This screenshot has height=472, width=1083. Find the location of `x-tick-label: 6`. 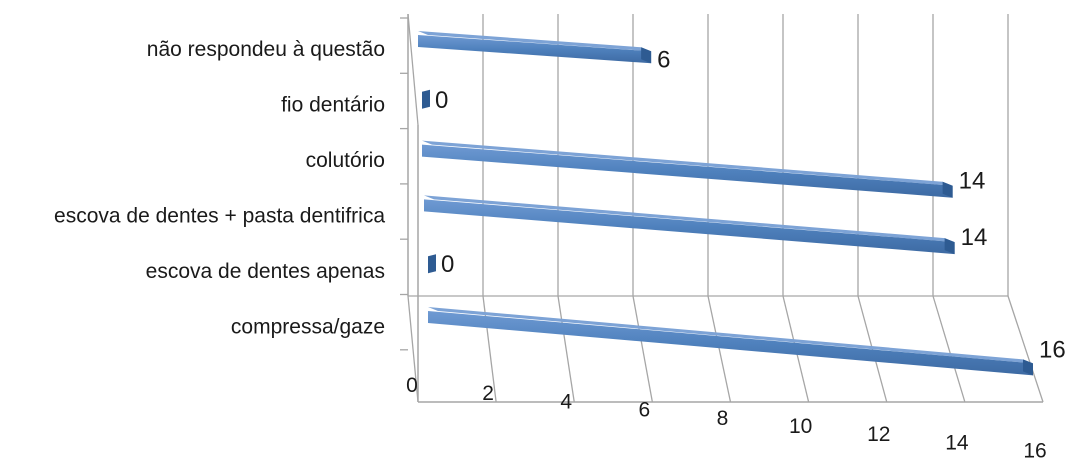

x-tick-label: 6 is located at coordinates (645, 410).